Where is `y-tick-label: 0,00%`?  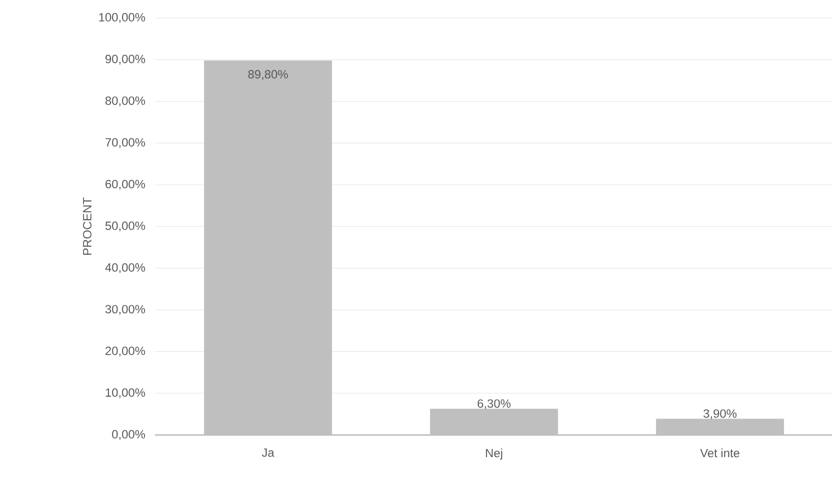
y-tick-label: 0,00% is located at coordinates (129, 435).